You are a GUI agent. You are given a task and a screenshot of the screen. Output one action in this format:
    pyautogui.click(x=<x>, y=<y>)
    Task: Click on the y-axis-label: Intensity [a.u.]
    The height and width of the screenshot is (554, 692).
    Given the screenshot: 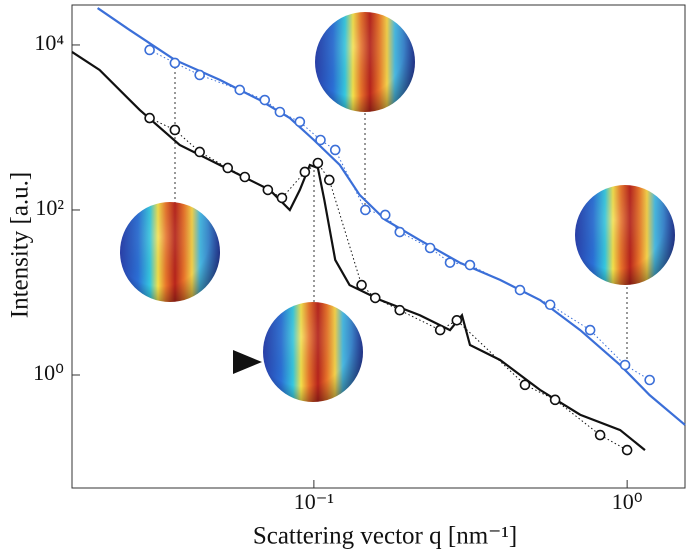 What is the action you would take?
    pyautogui.click(x=20, y=245)
    